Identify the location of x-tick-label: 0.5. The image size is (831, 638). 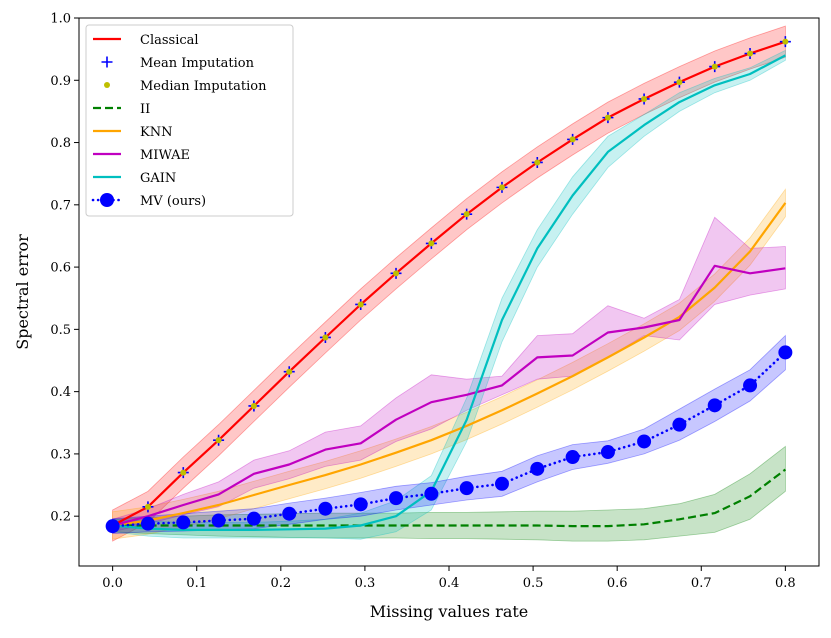
(533, 583).